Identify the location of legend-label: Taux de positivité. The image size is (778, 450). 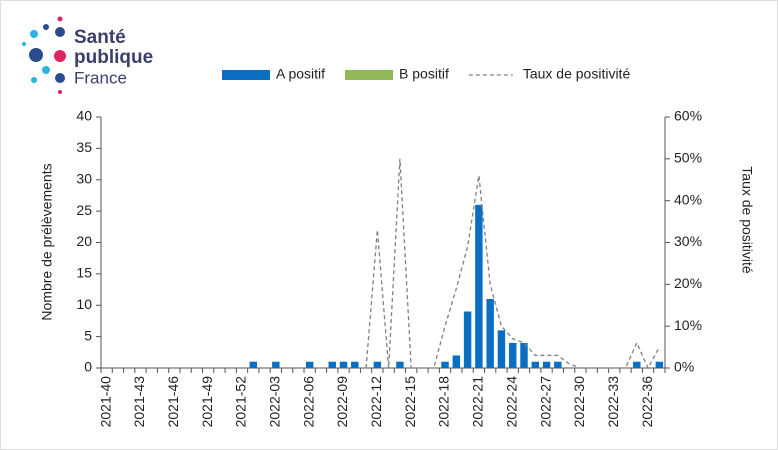
(577, 74).